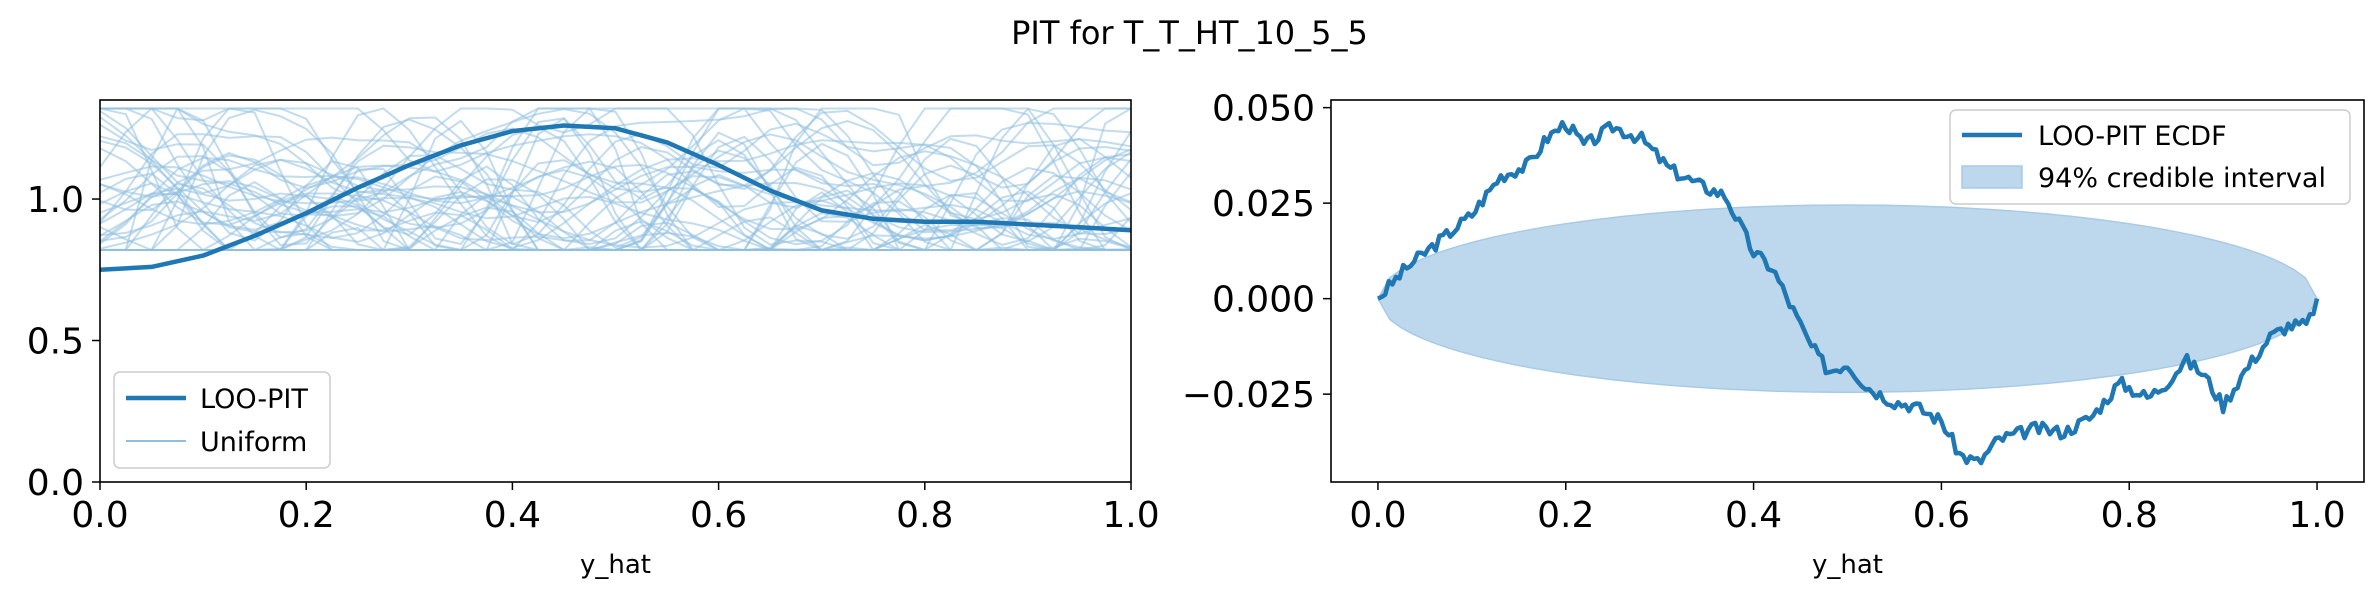 The height and width of the screenshot is (598, 2379). I want to click on y-tick-label: 0.5, so click(55, 342).